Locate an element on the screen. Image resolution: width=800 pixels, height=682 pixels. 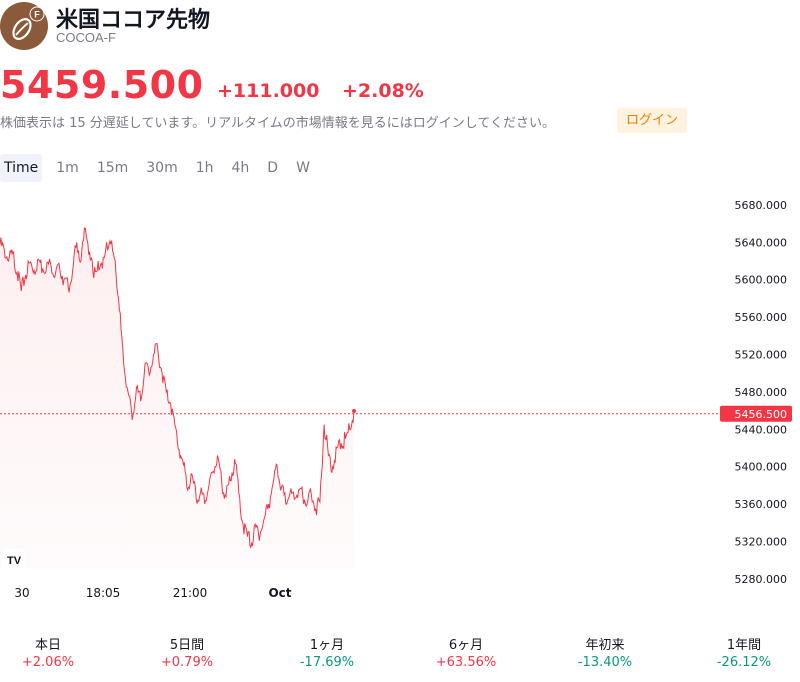
timeframe-1m: 1m is located at coordinates (67, 168).